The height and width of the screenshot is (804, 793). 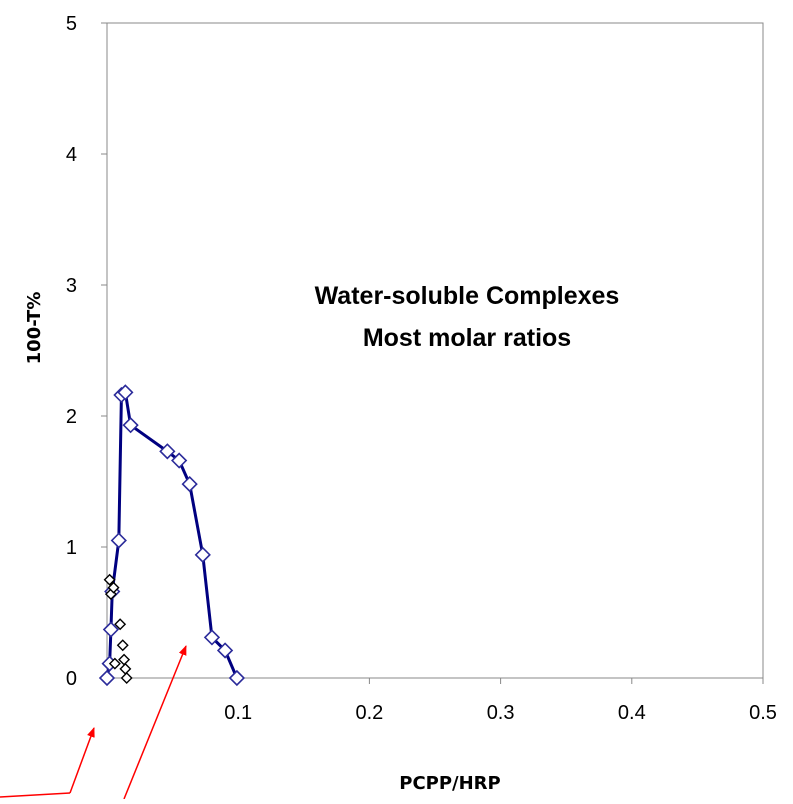 I want to click on y-tick-label: 5, so click(x=71, y=24).